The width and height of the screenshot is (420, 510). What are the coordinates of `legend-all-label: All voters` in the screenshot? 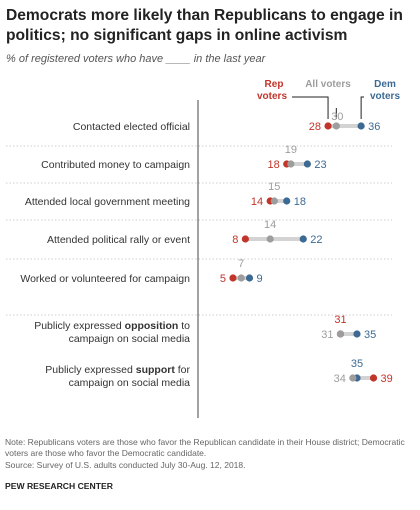 It's located at (328, 84).